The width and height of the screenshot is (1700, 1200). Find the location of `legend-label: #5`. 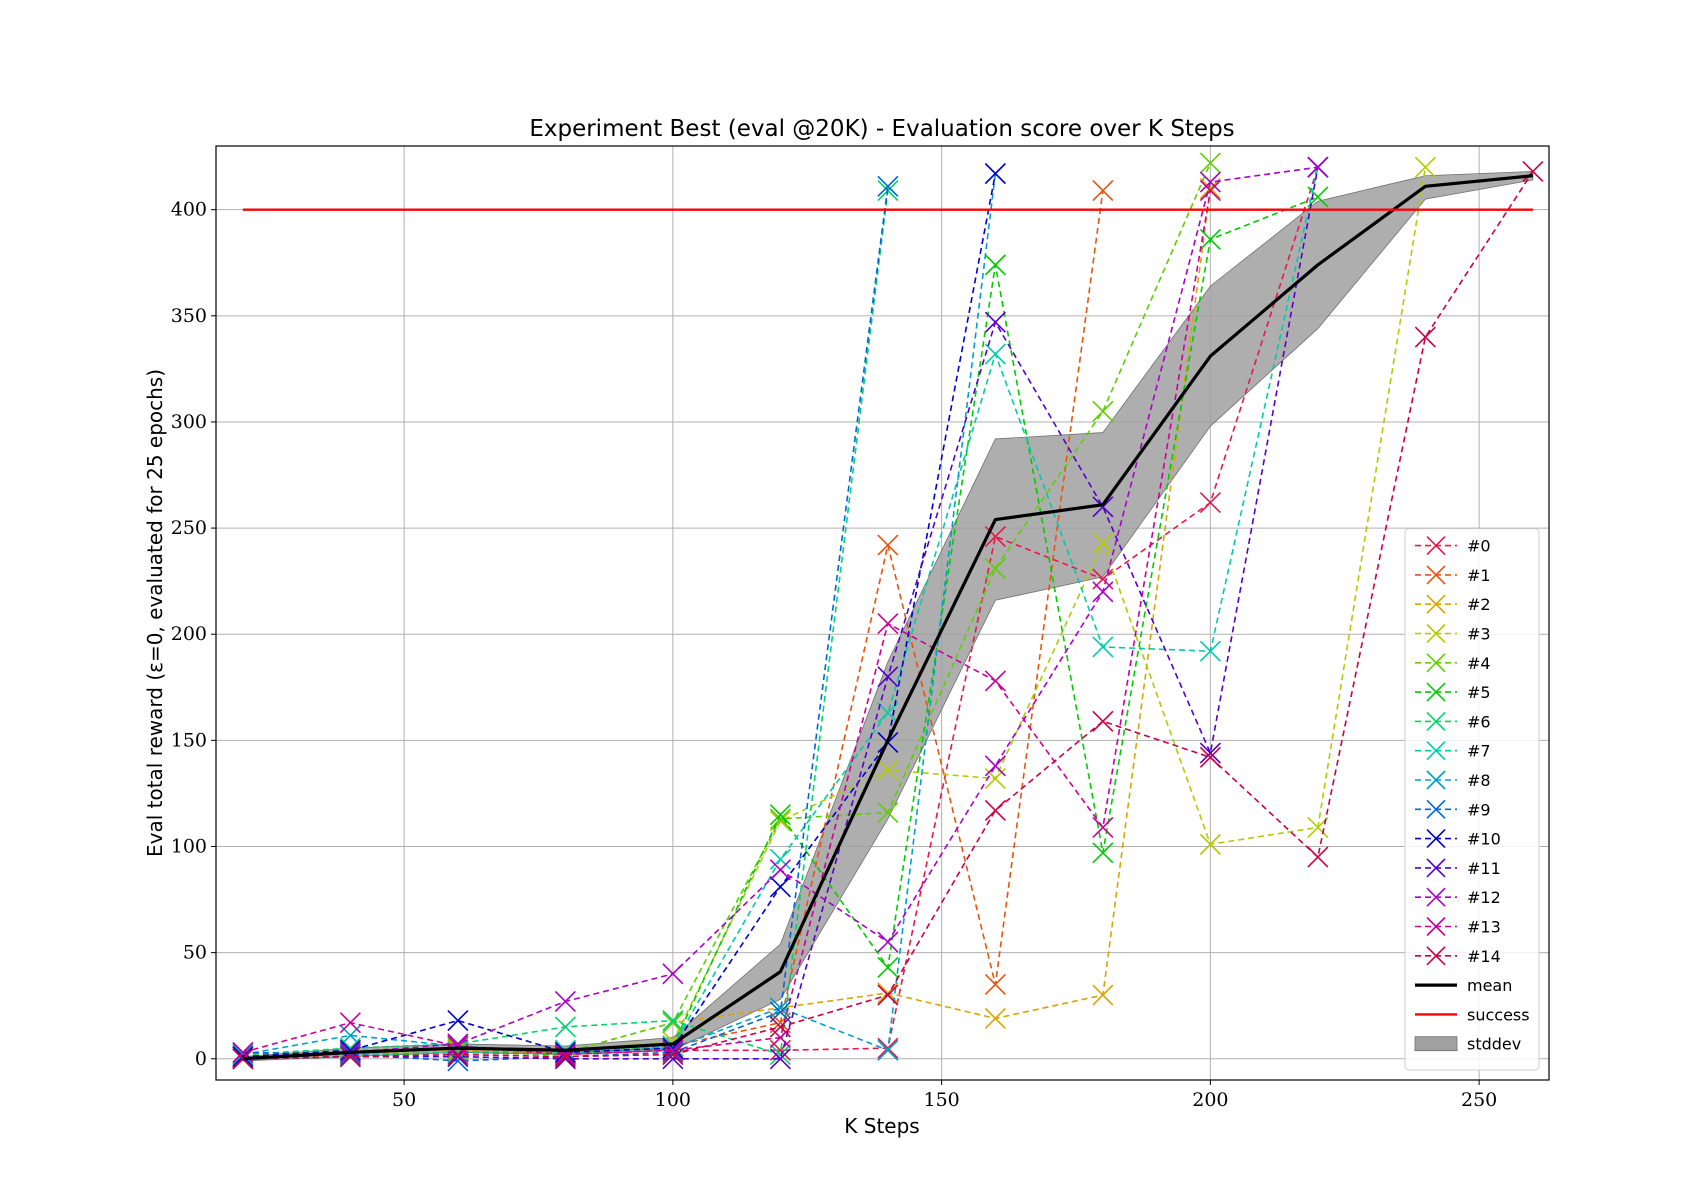

legend-label: #5 is located at coordinates (1479, 692).